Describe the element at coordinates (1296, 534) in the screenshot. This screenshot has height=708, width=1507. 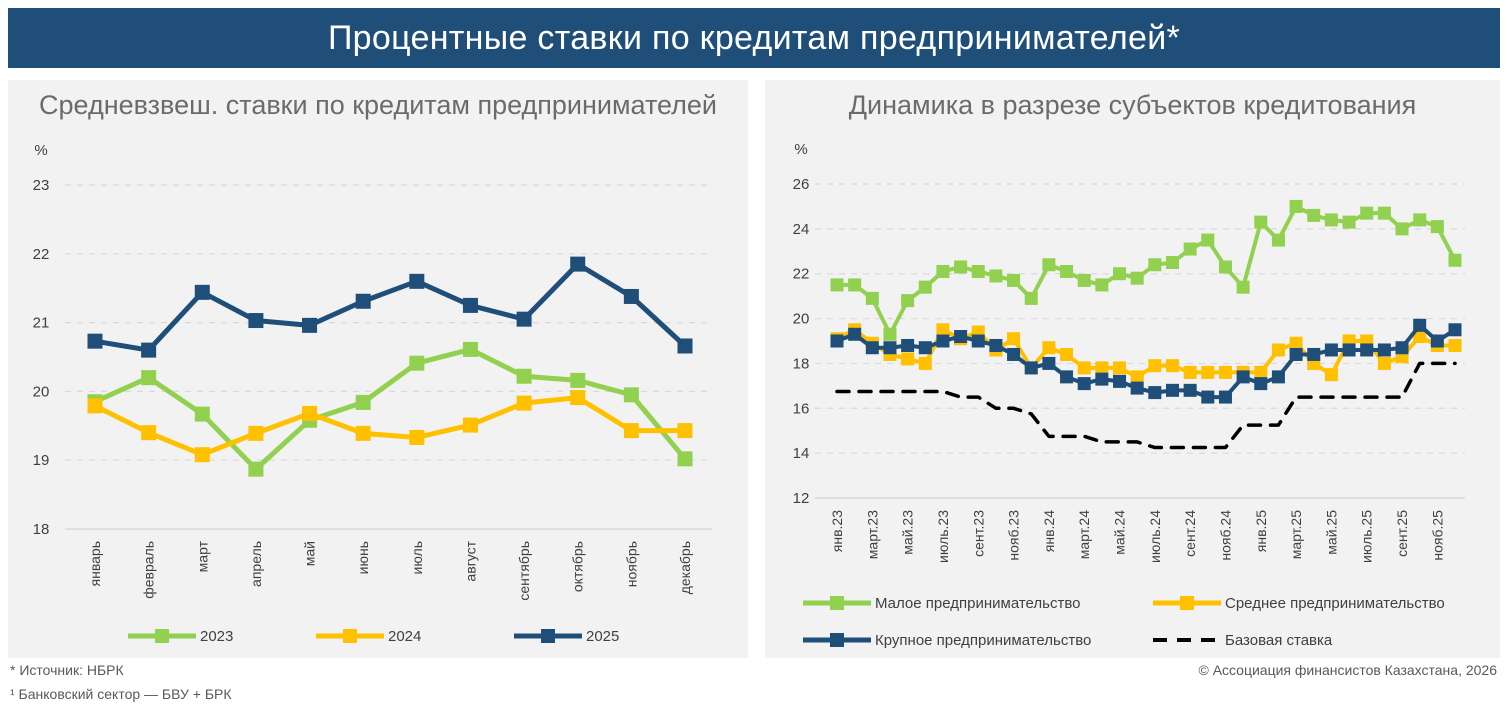
I see `x-tick-label: март.25` at that location.